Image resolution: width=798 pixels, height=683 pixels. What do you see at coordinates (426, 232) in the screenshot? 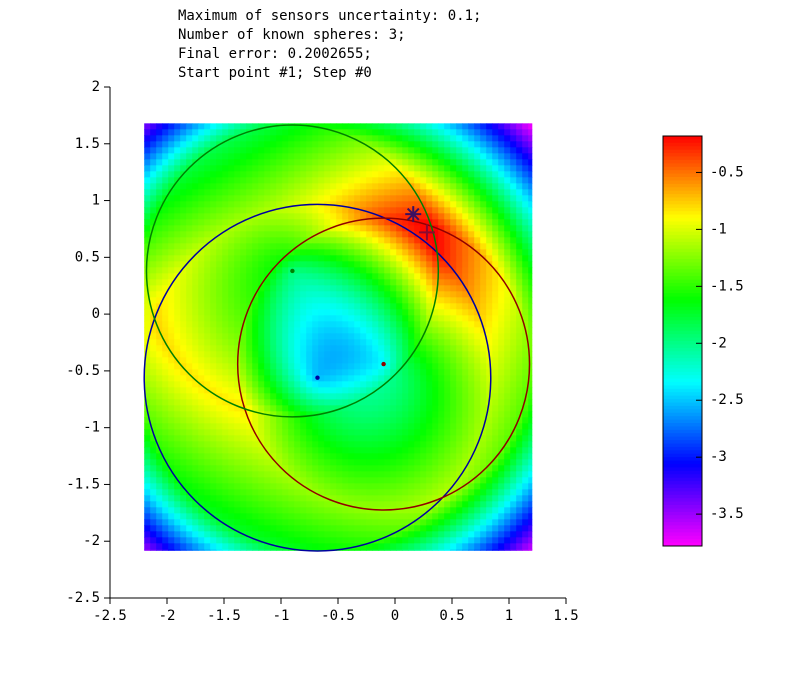
I see `point-marker` at bounding box center [426, 232].